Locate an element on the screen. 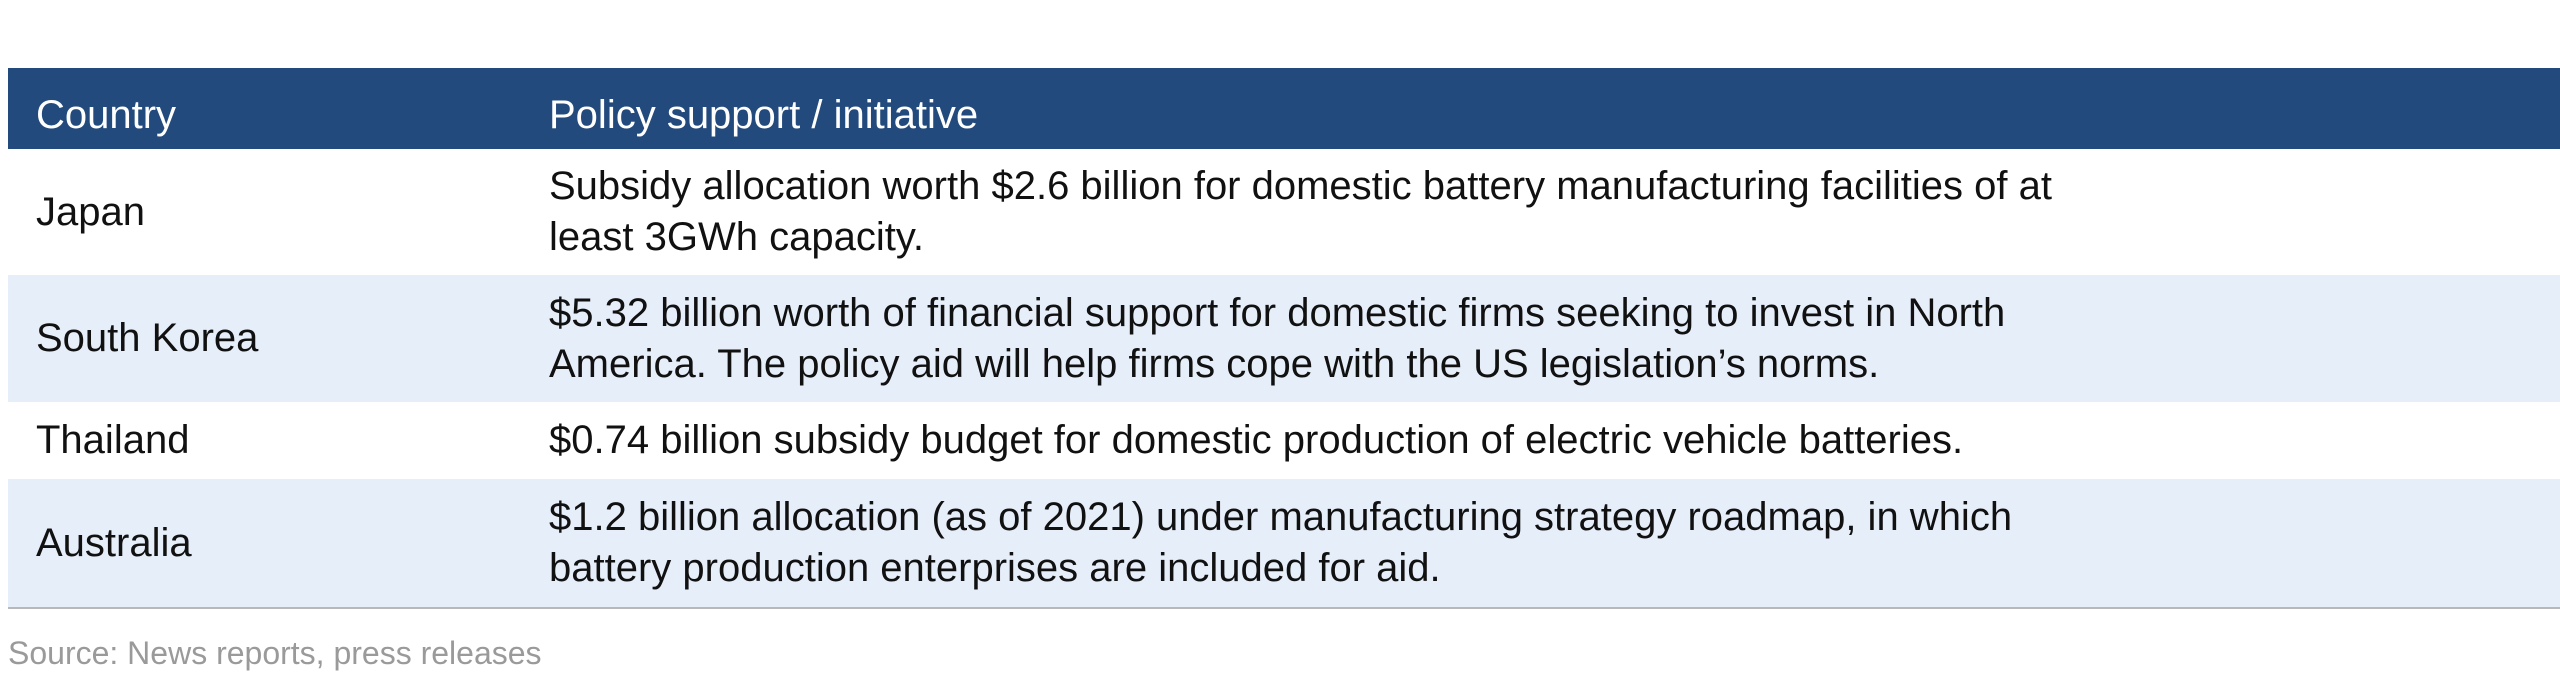 This screenshot has width=2560, height=684. table-header: Country Policy support / initiative is located at coordinates (1284, 108).